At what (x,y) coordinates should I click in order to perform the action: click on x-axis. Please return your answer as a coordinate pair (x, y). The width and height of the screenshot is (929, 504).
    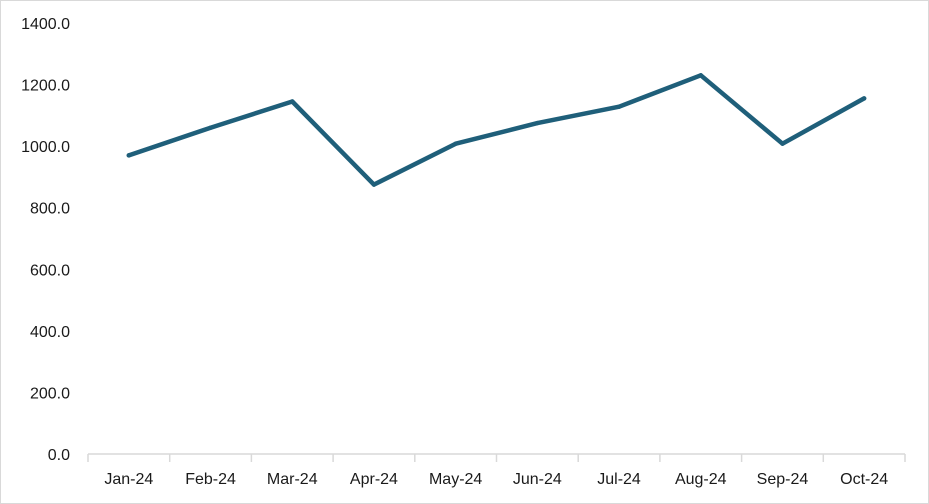
    Looking at the image, I should click on (496, 457).